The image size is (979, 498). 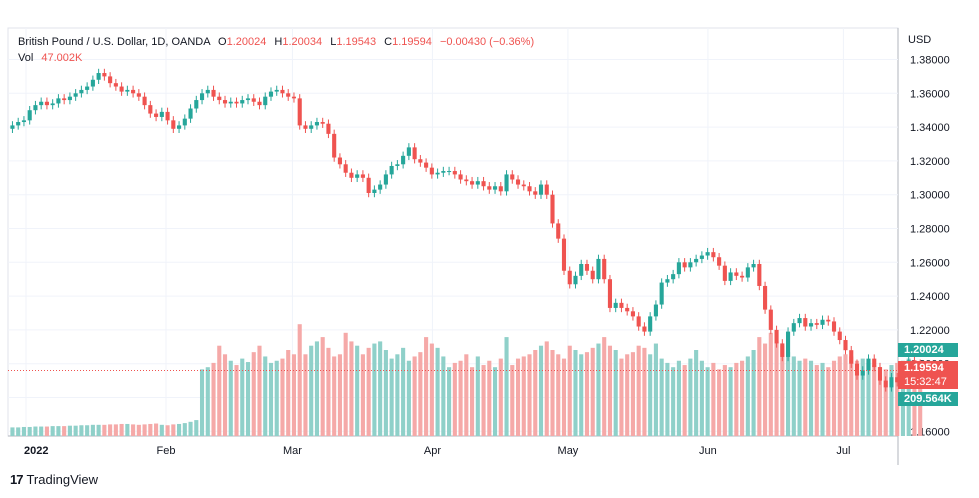 What do you see at coordinates (928, 399) in the screenshot?
I see `volume-badge: 209.564K` at bounding box center [928, 399].